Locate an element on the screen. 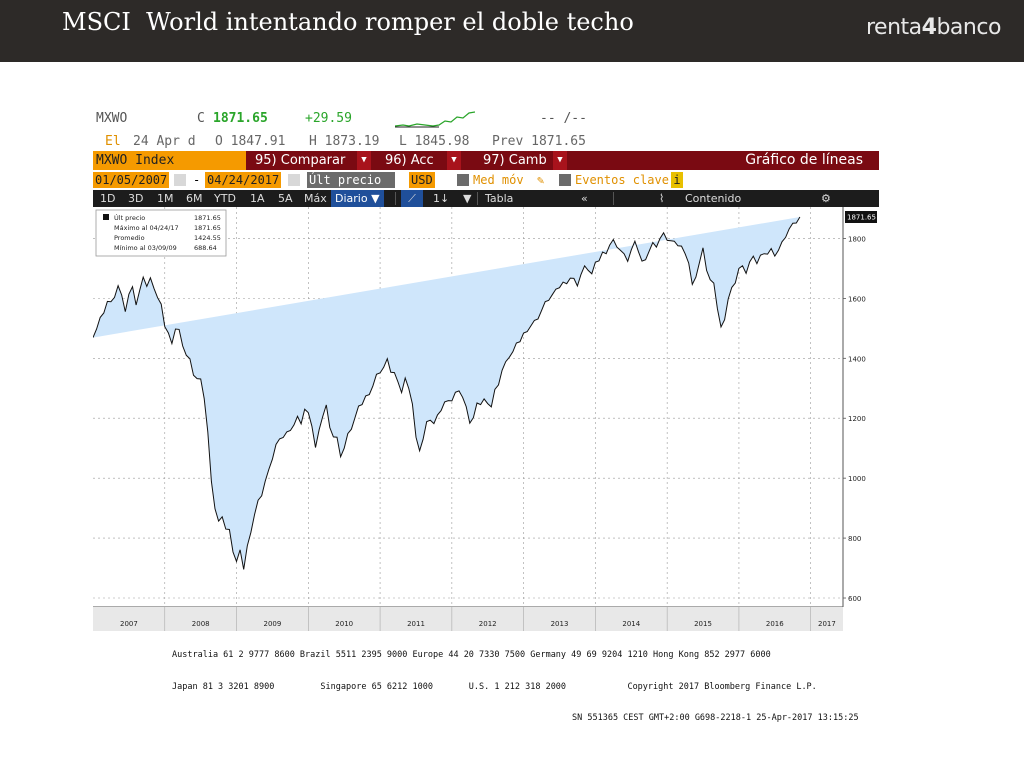 This screenshot has width=1024, height=768. compare-dropdown-icon: ▼ is located at coordinates (364, 160).